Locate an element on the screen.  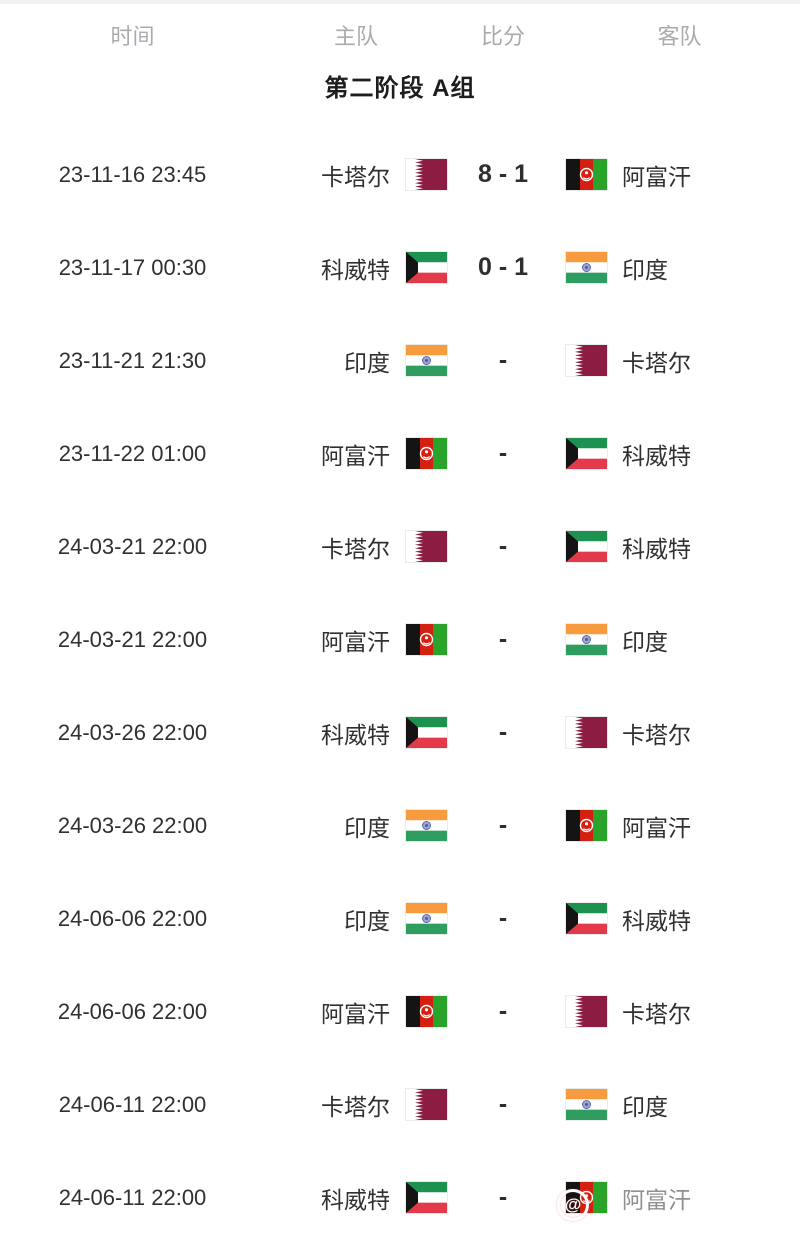
table-header: 时间 主队 比分 客队 is located at coordinates (400, 35).